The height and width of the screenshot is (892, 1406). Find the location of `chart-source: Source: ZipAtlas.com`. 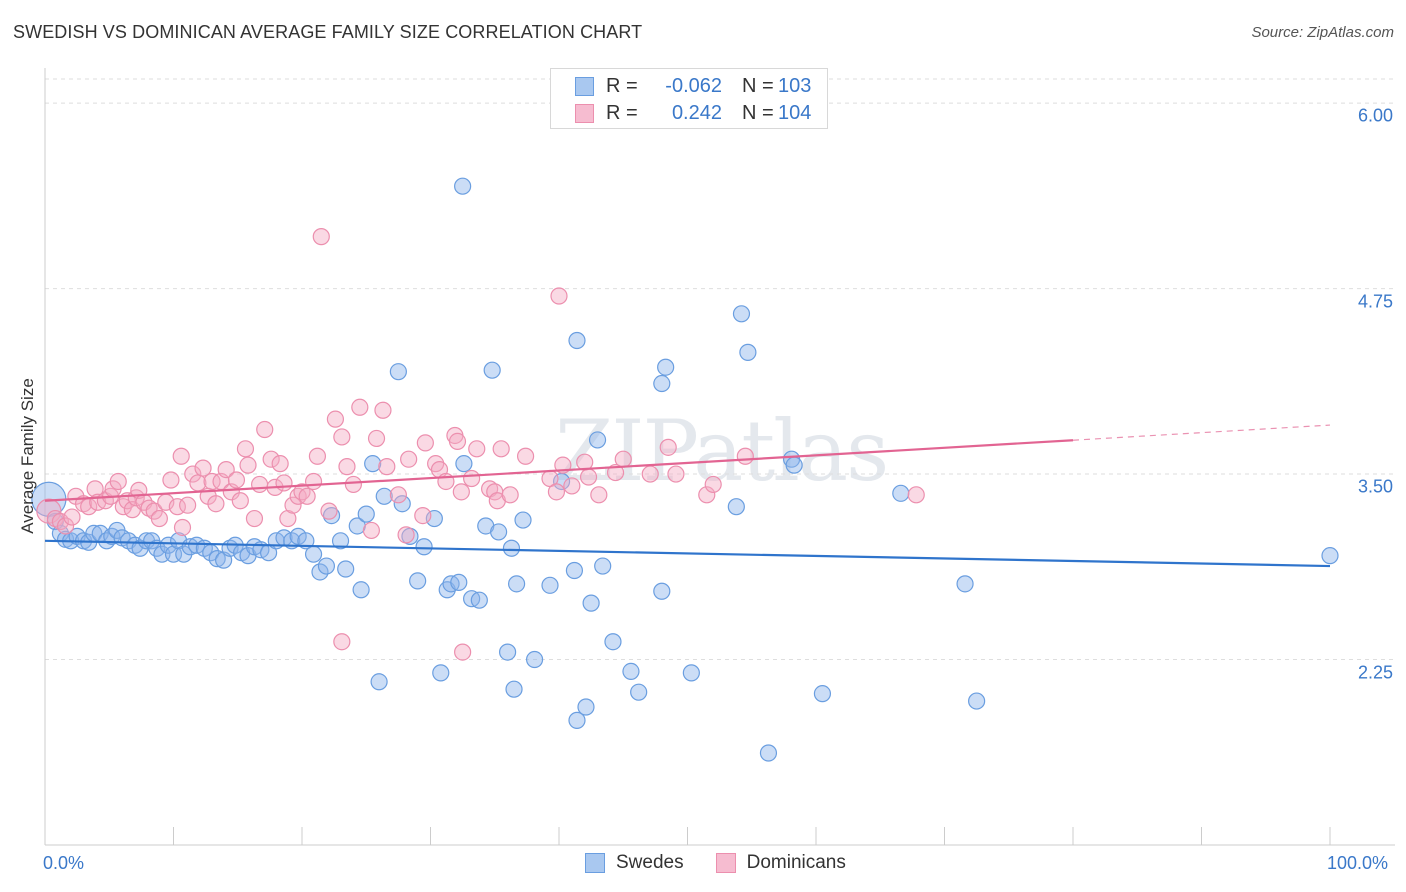

chart-source: Source: ZipAtlas.com is located at coordinates (1322, 32).